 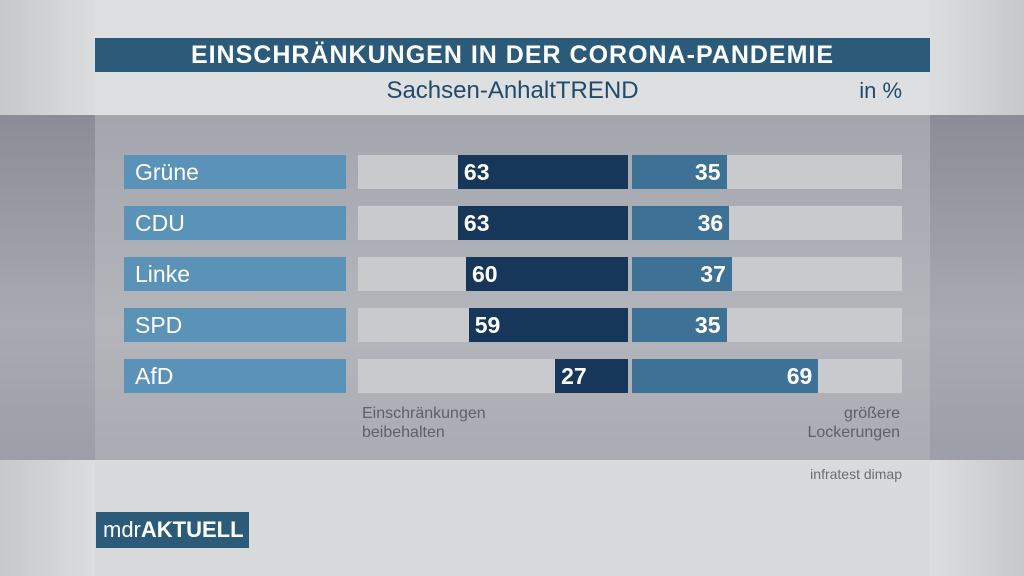 I want to click on category-label: Linke, so click(x=235, y=274).